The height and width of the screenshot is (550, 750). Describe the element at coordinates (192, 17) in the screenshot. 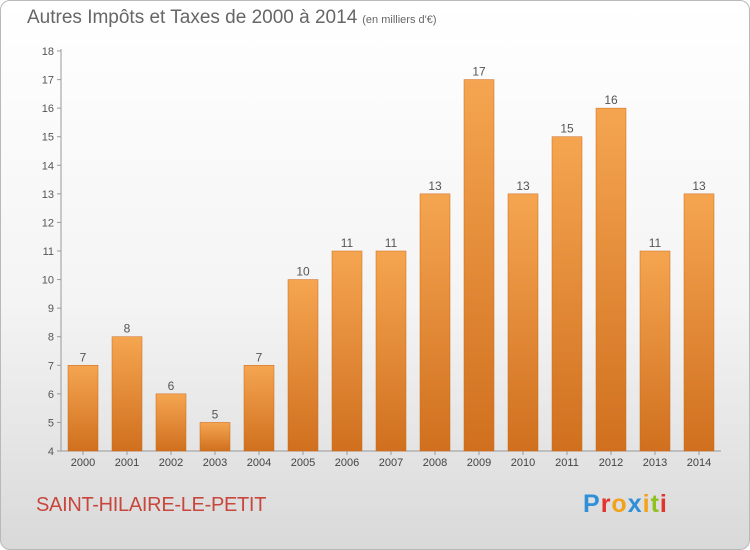

I see `chart-title: Autres Impôts et Taxes de 2000 à 2014` at that location.